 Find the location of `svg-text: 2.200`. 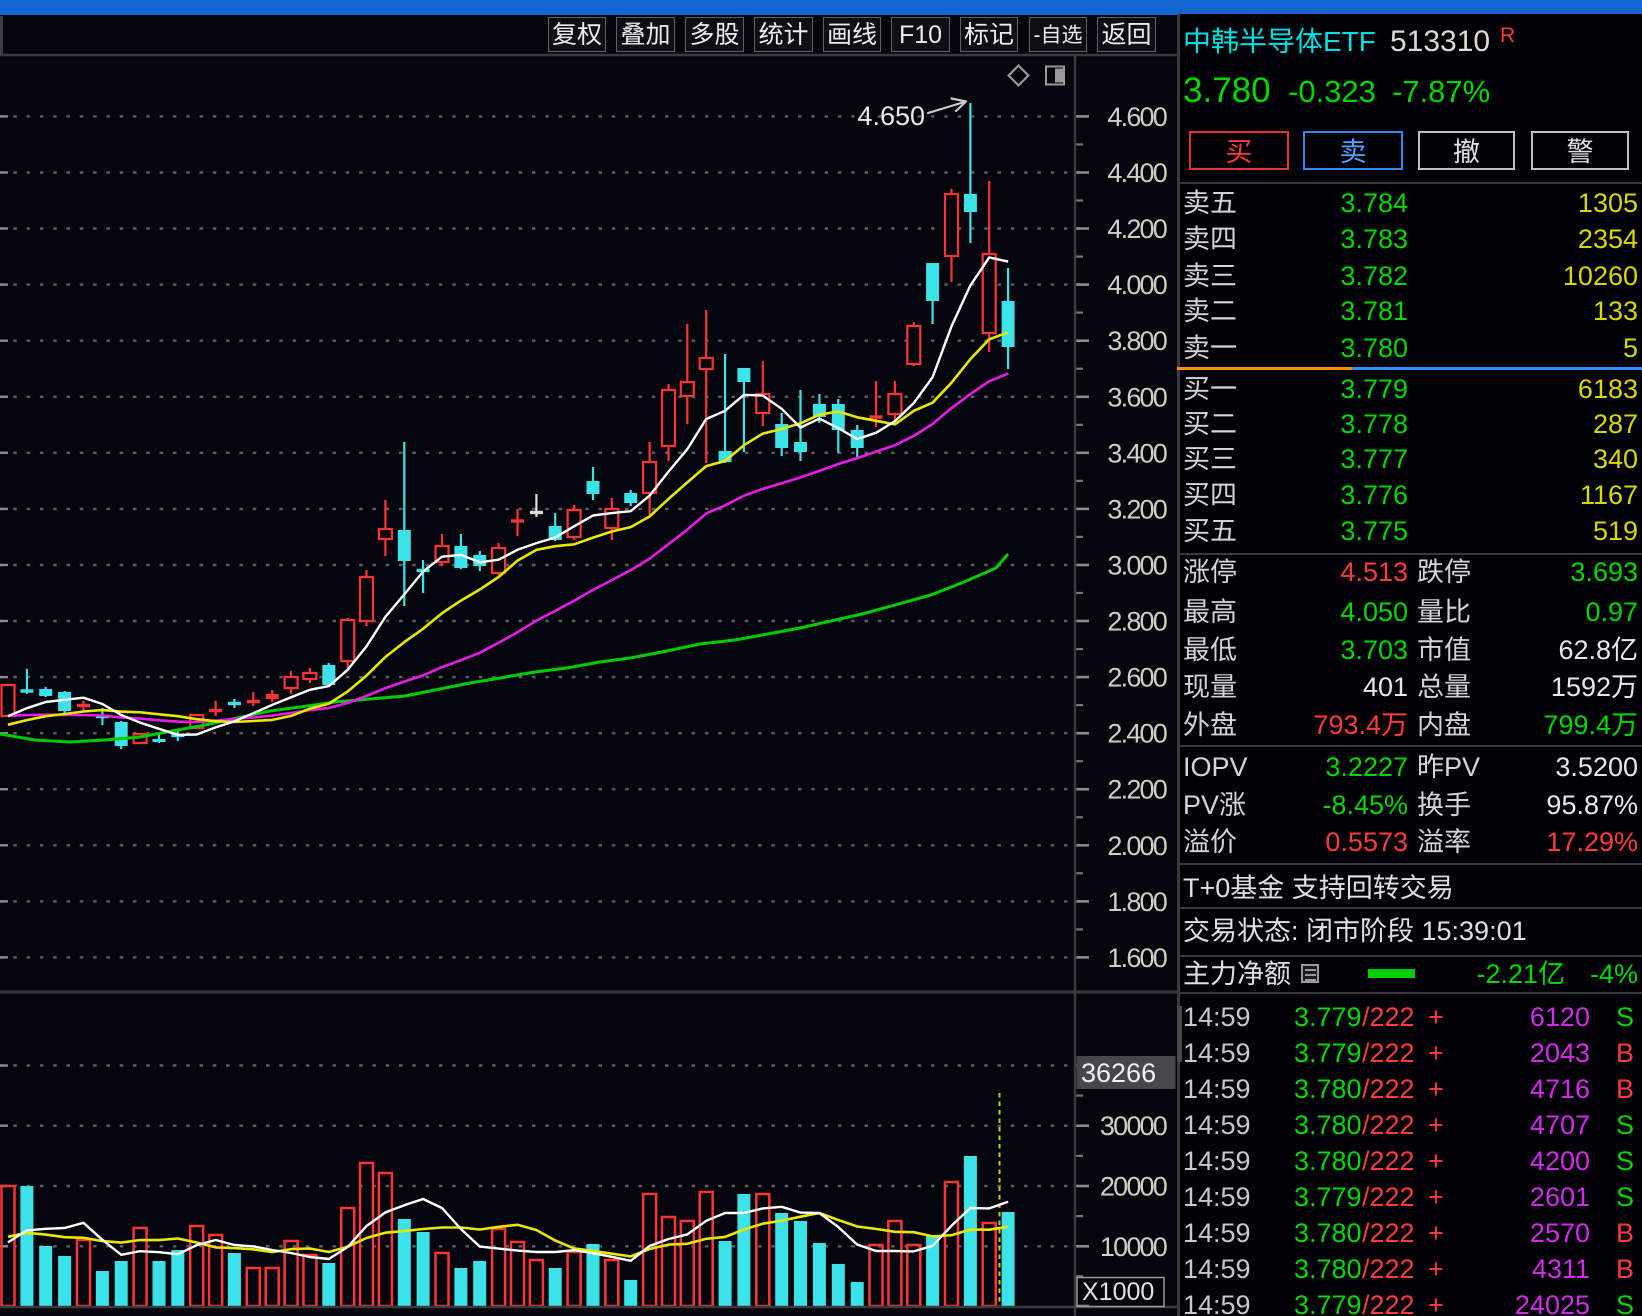

svg-text: 2.200 is located at coordinates (1136, 790).